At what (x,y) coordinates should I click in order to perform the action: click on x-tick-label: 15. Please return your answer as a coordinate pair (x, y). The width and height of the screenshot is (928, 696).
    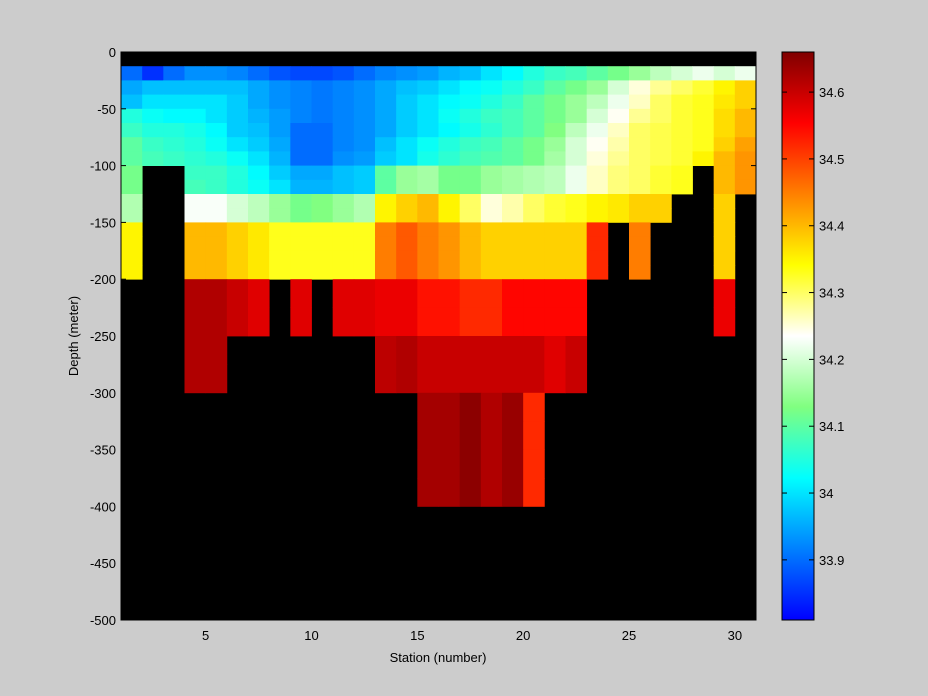
    Looking at the image, I should click on (417, 635).